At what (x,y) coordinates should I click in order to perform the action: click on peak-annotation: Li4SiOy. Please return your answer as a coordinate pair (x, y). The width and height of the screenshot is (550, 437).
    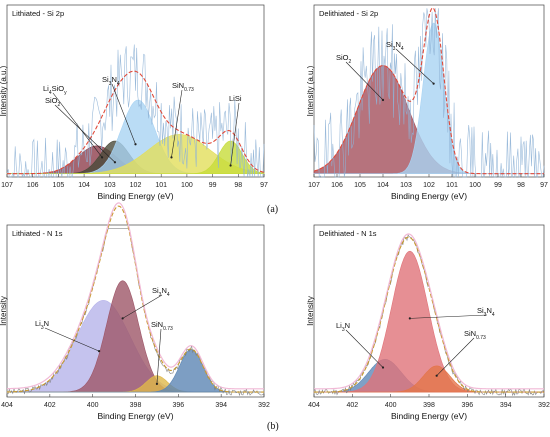
    Looking at the image, I should click on (55, 90).